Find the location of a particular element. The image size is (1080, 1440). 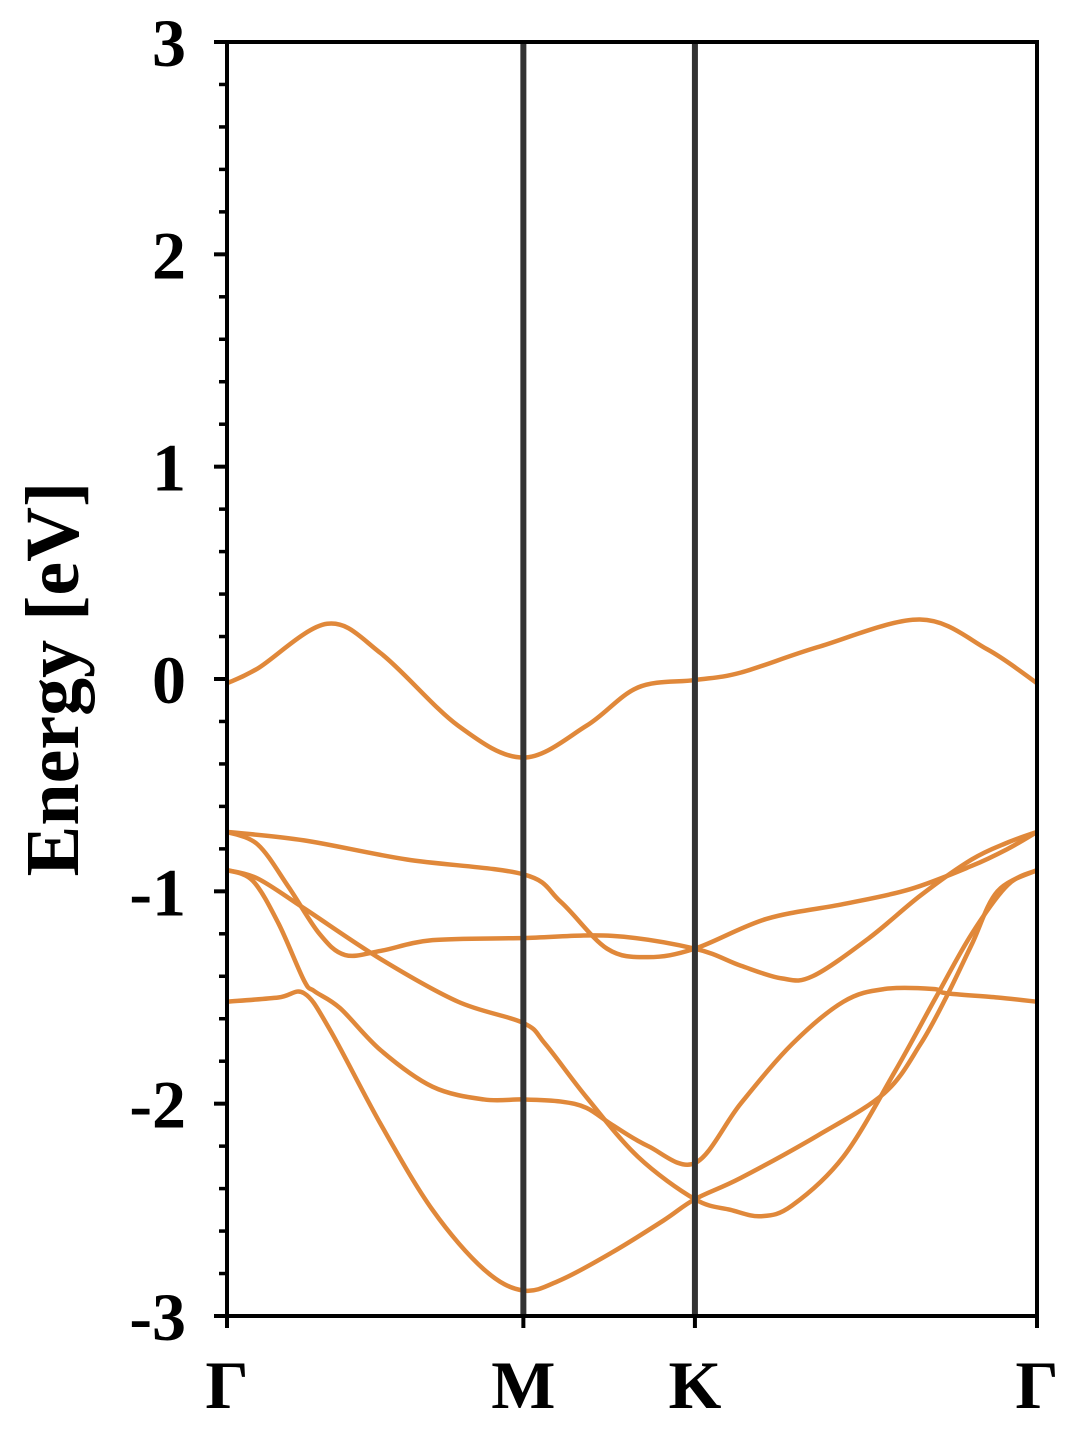

y-axis: 3 2 1 0 -1 -2 -3 is located at coordinates (178, 680).